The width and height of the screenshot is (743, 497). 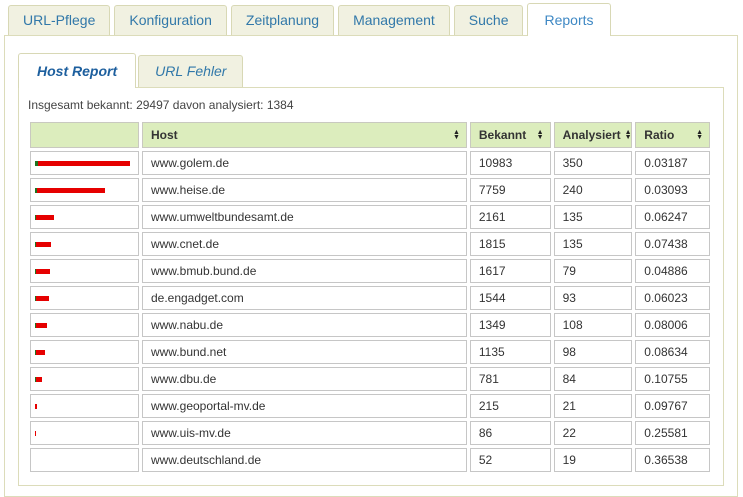 I want to click on column-label: Analysiert, so click(x=591, y=135).